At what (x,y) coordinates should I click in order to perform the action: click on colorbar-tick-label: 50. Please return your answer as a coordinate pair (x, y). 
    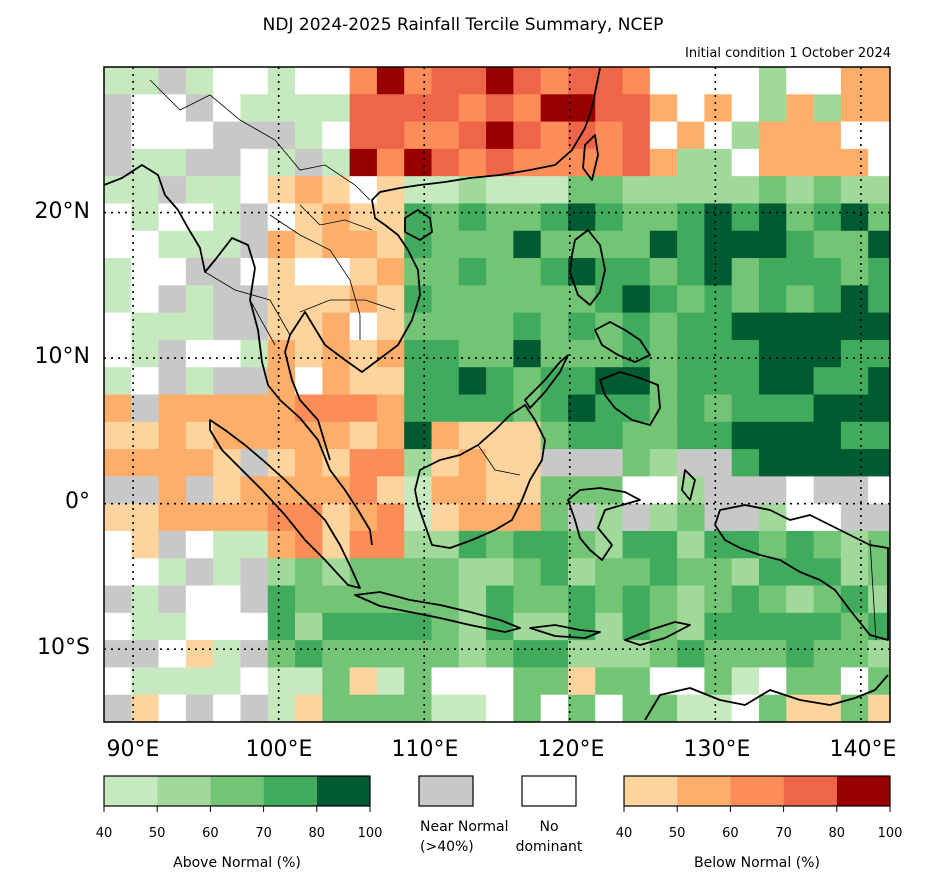
    Looking at the image, I should click on (157, 833).